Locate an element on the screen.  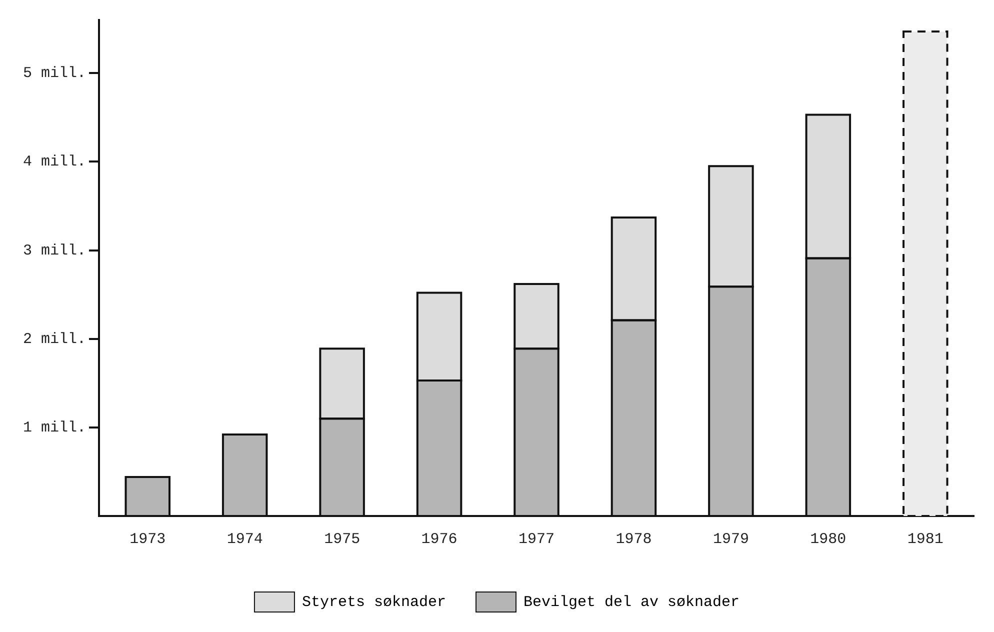
legend-label: Bevilget del av søknader is located at coordinates (631, 602).